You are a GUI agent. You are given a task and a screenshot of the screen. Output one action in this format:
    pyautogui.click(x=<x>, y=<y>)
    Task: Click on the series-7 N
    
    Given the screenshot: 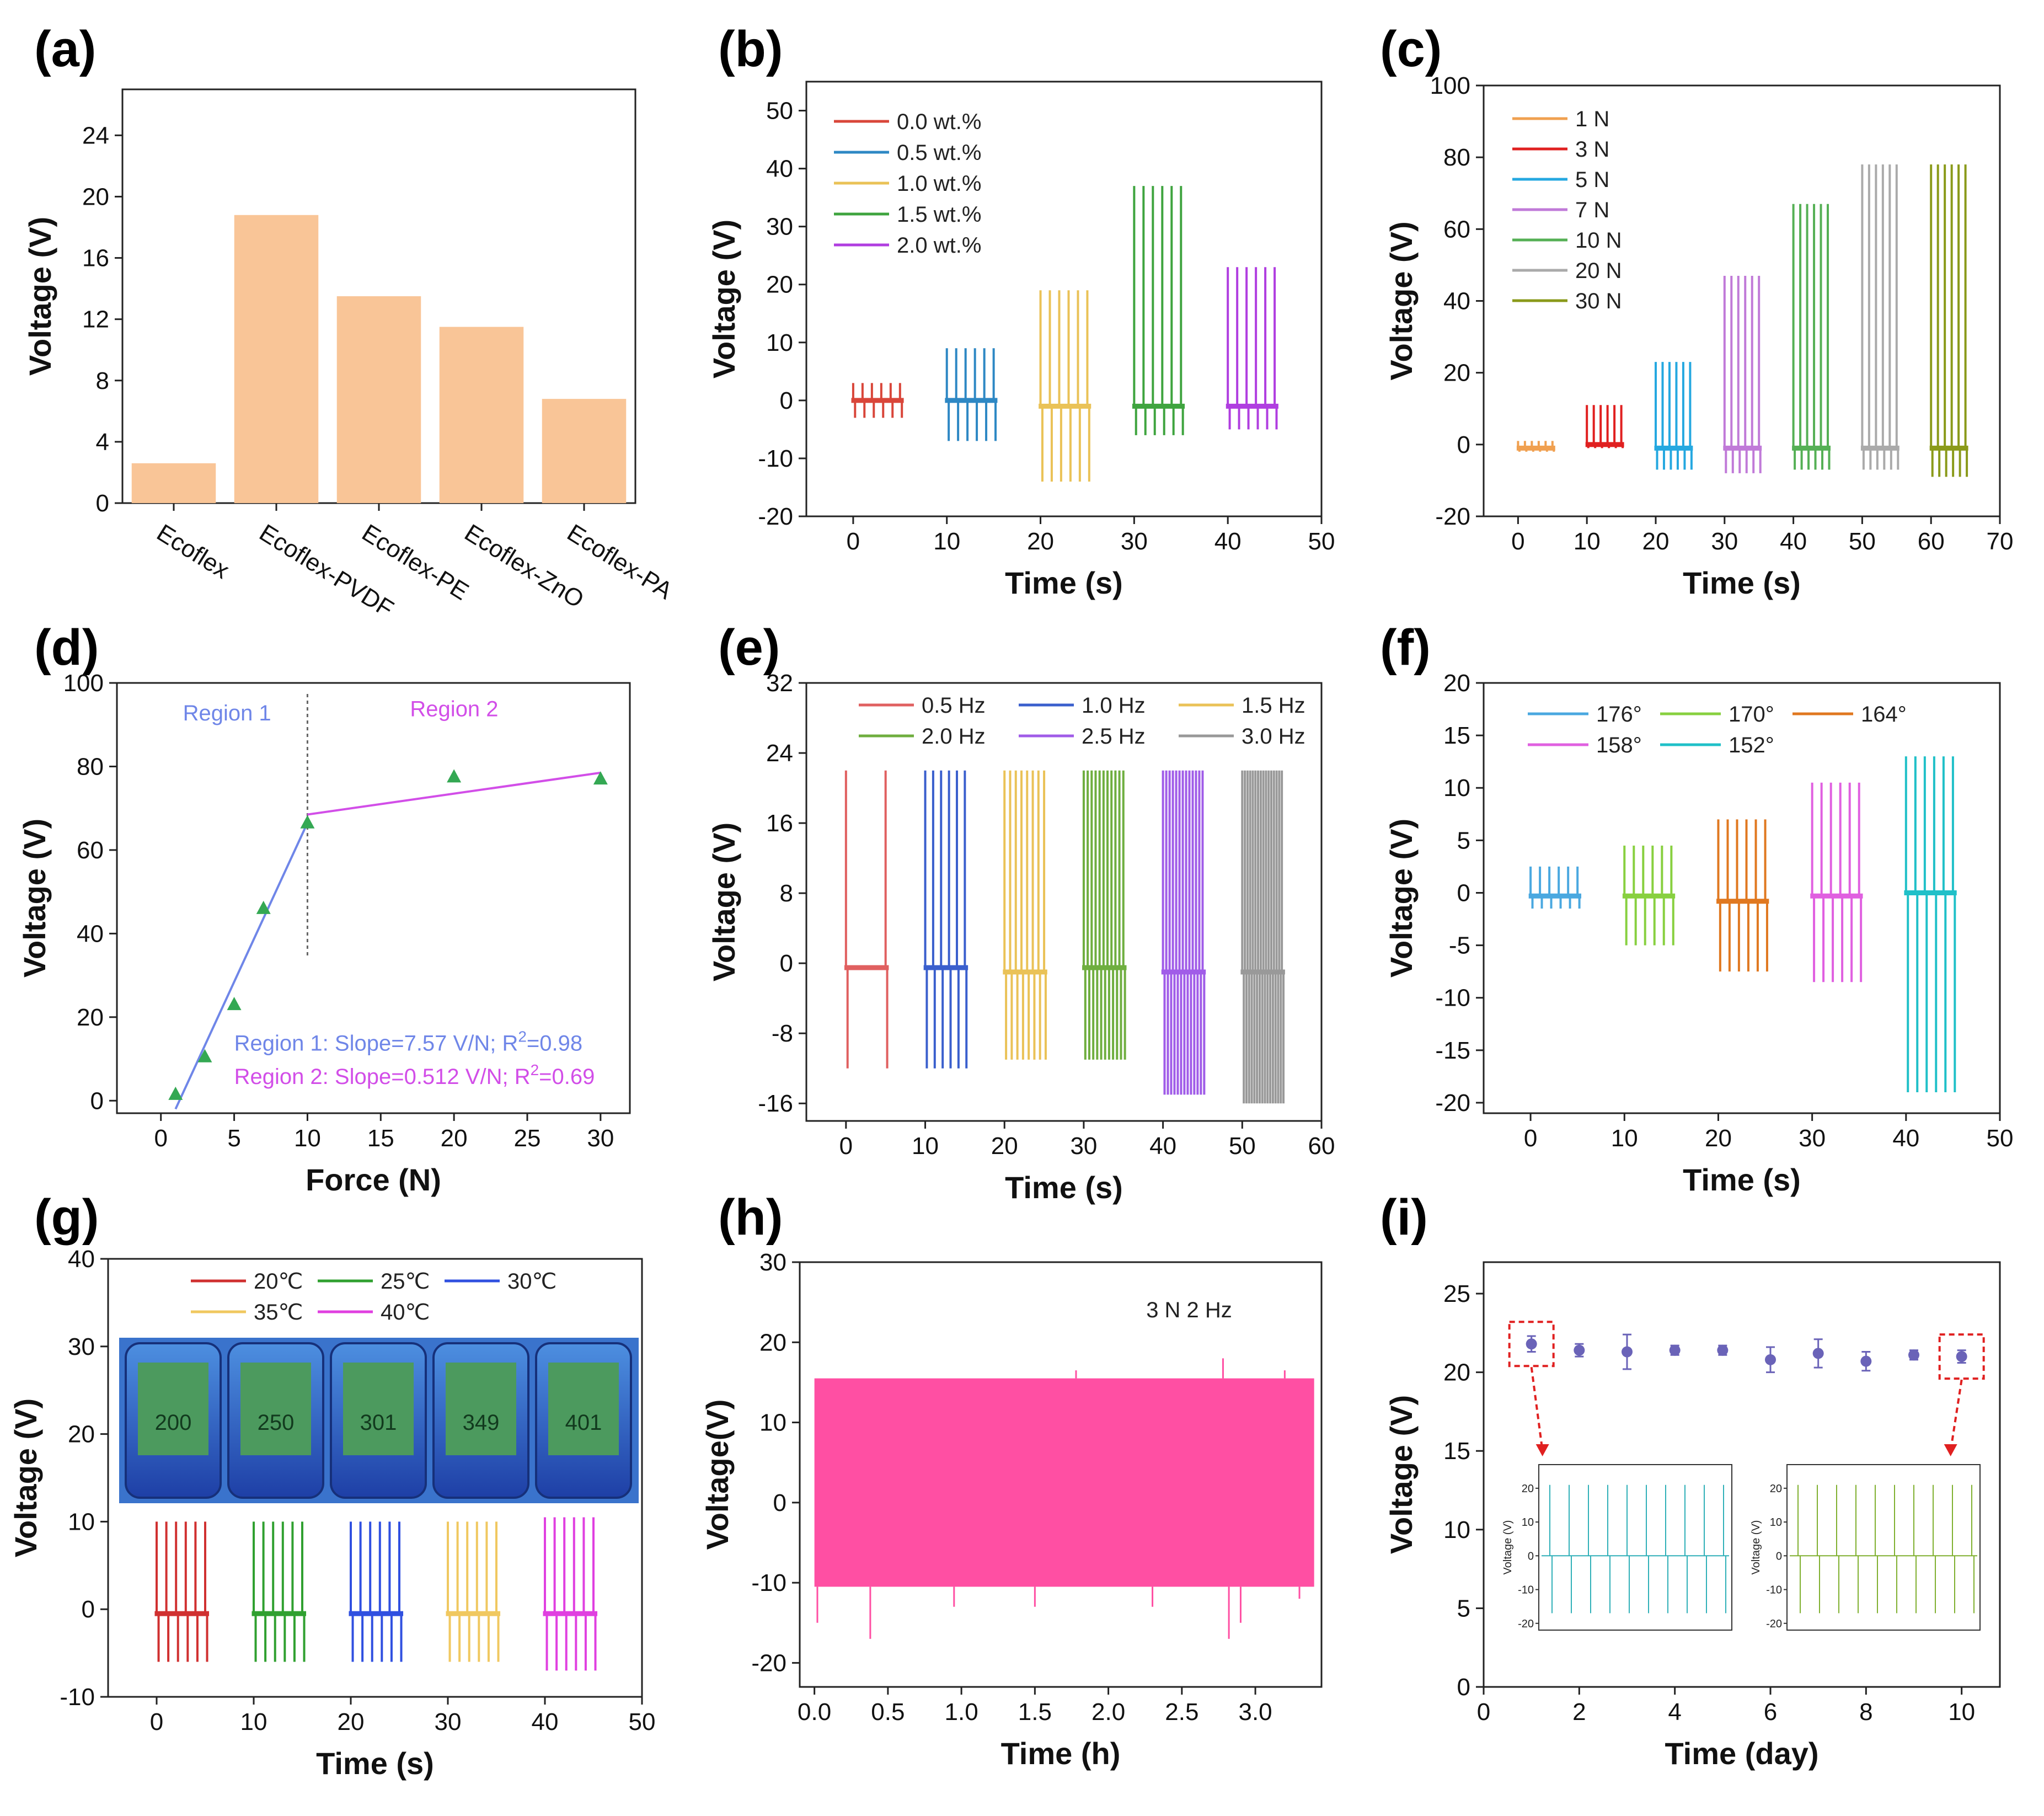 What is the action you would take?
    pyautogui.click(x=1742, y=374)
    